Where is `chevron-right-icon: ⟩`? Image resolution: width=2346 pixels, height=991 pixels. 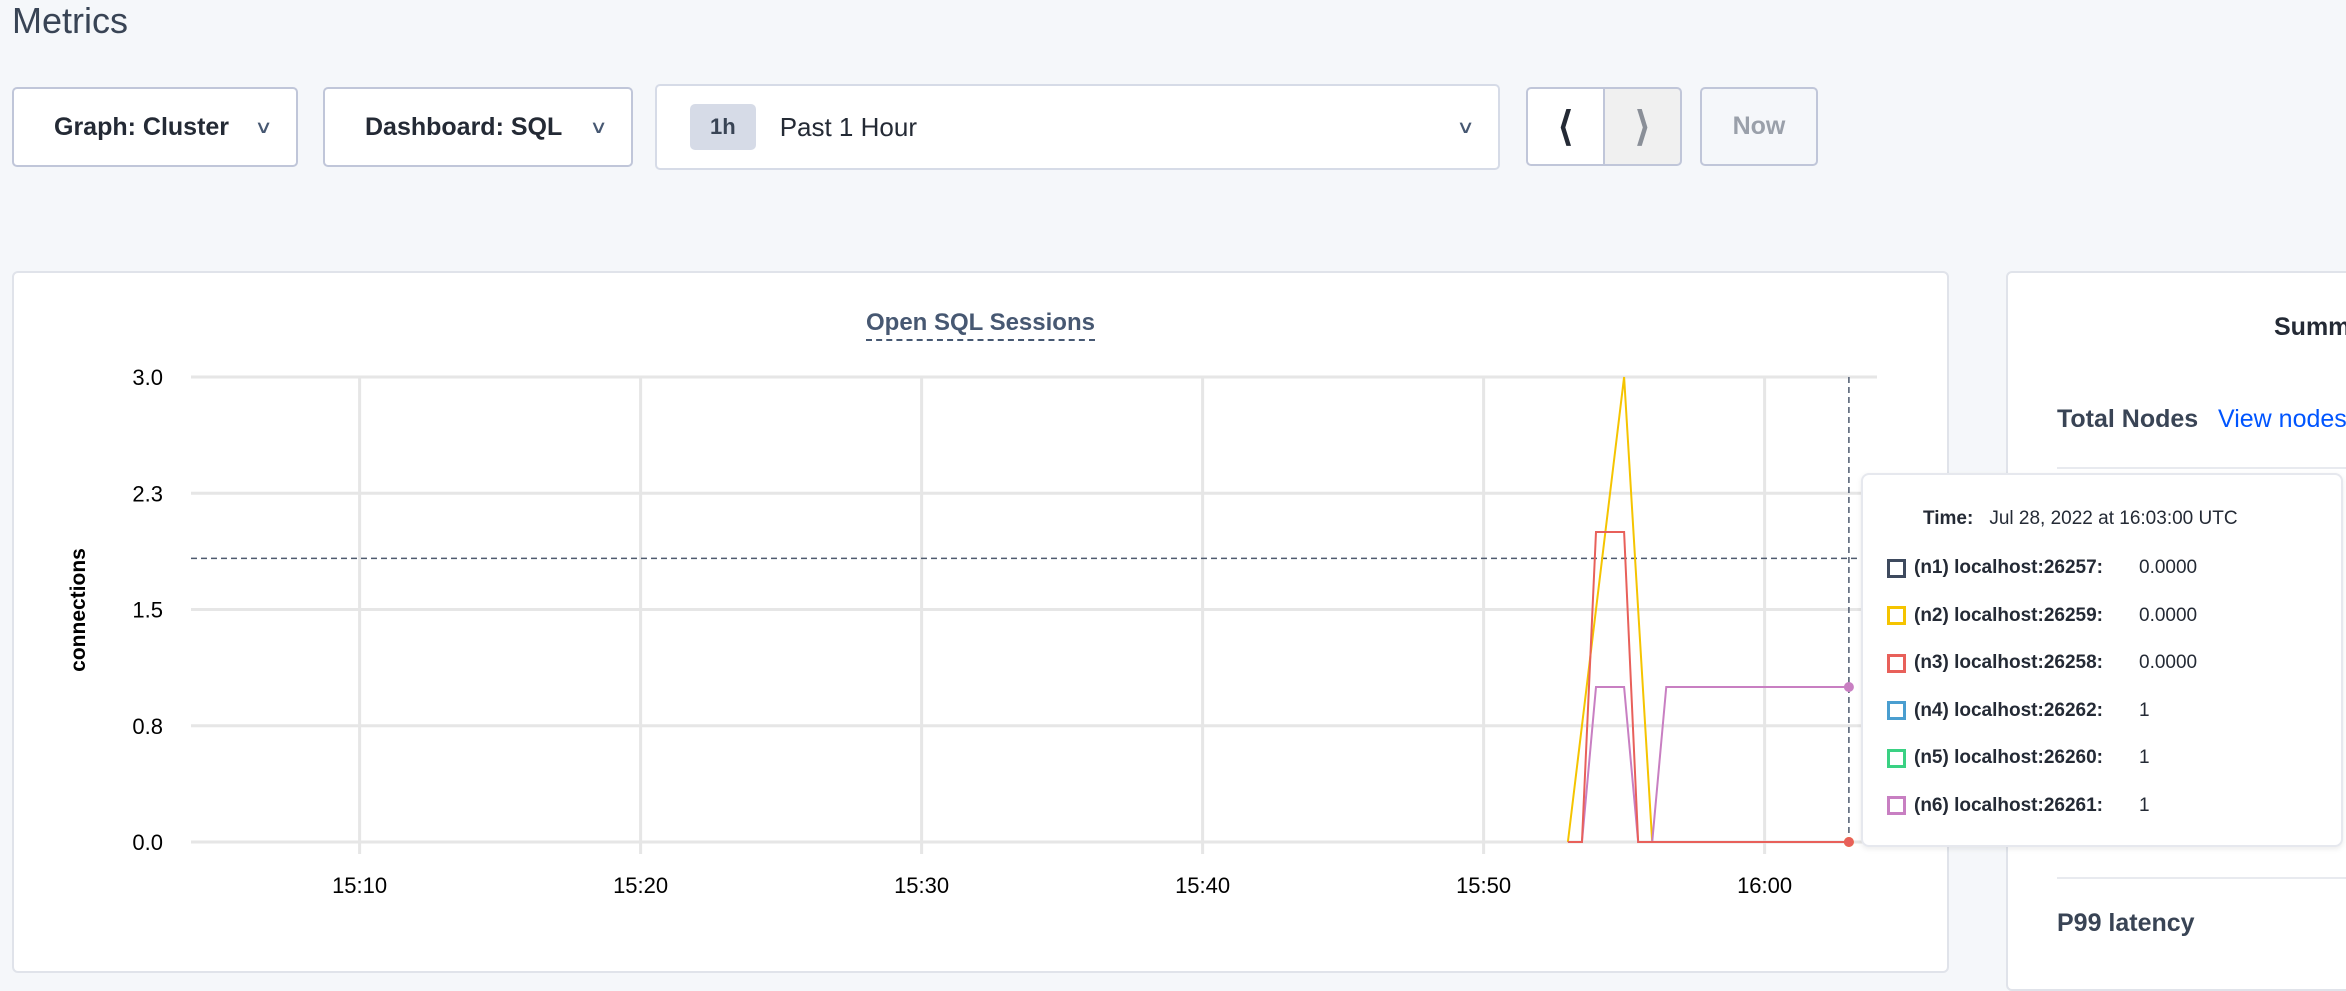 chevron-right-icon: ⟩ is located at coordinates (1642, 126).